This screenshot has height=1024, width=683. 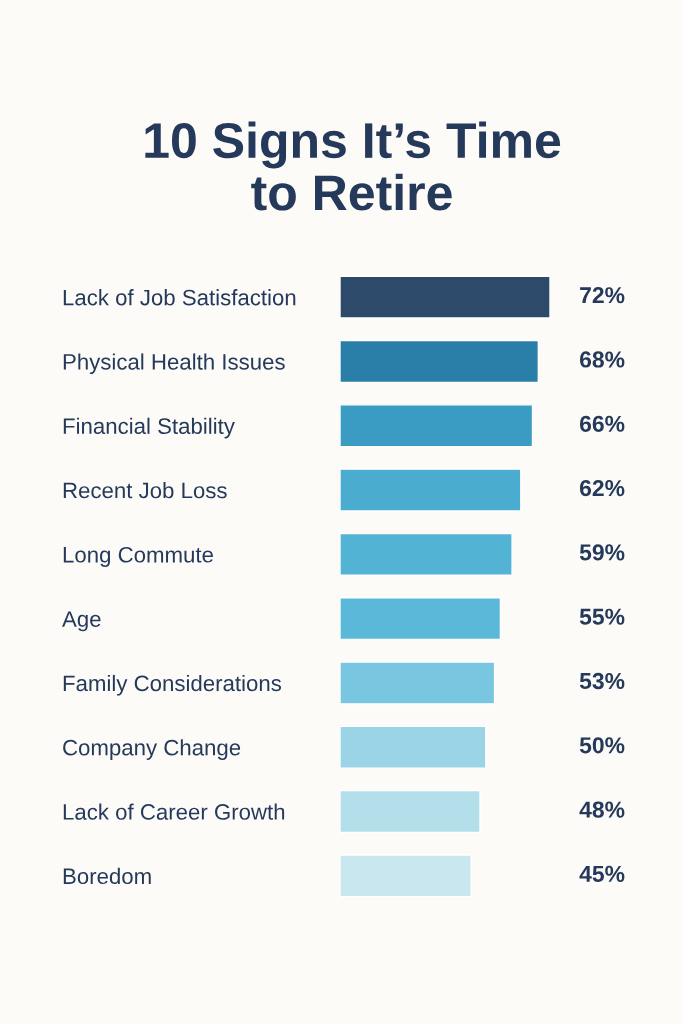 What do you see at coordinates (602, 809) in the screenshot?
I see `data-label: 48%` at bounding box center [602, 809].